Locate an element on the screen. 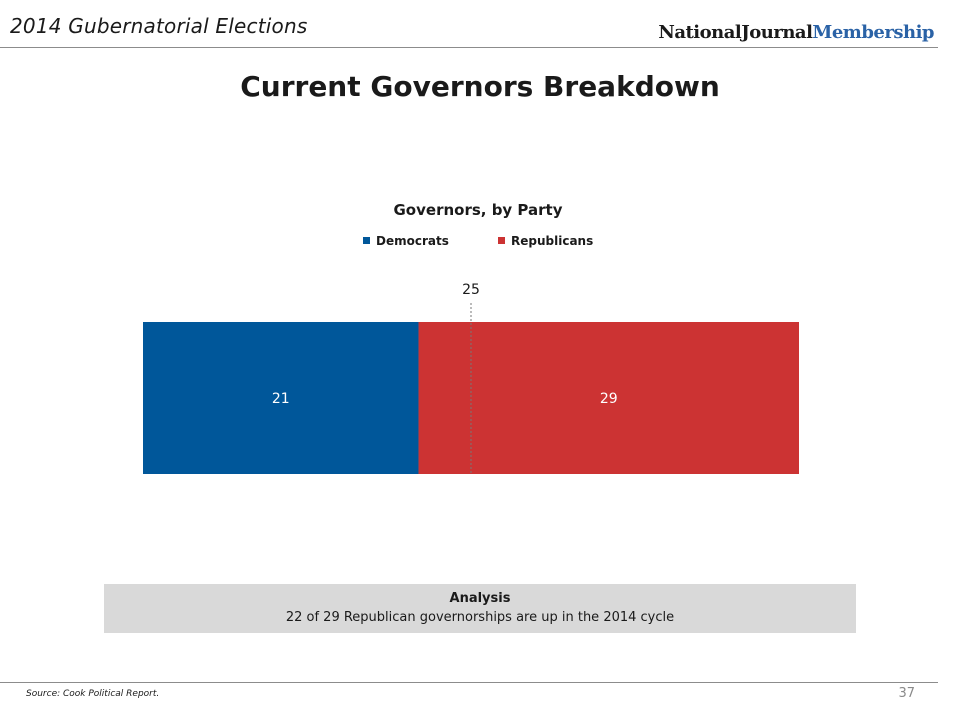 The width and height of the screenshot is (960, 720). analysis-heading: Analysis is located at coordinates (480, 598).